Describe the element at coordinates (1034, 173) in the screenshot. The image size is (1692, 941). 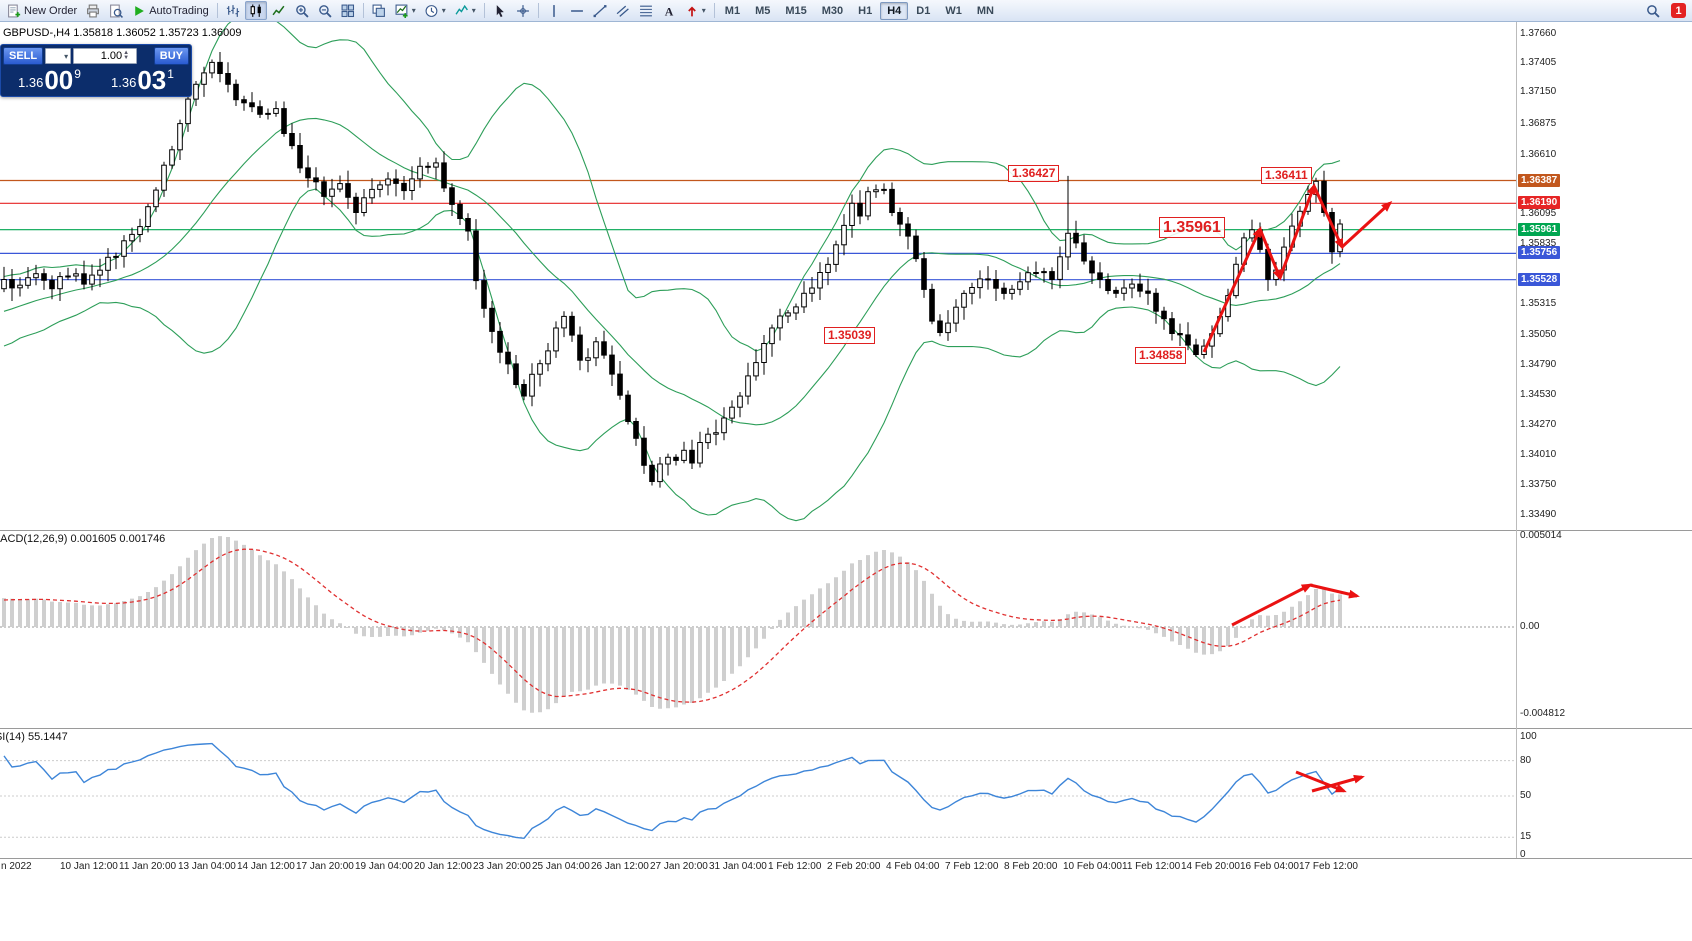
I see `price-annotation: 1.36427` at that location.